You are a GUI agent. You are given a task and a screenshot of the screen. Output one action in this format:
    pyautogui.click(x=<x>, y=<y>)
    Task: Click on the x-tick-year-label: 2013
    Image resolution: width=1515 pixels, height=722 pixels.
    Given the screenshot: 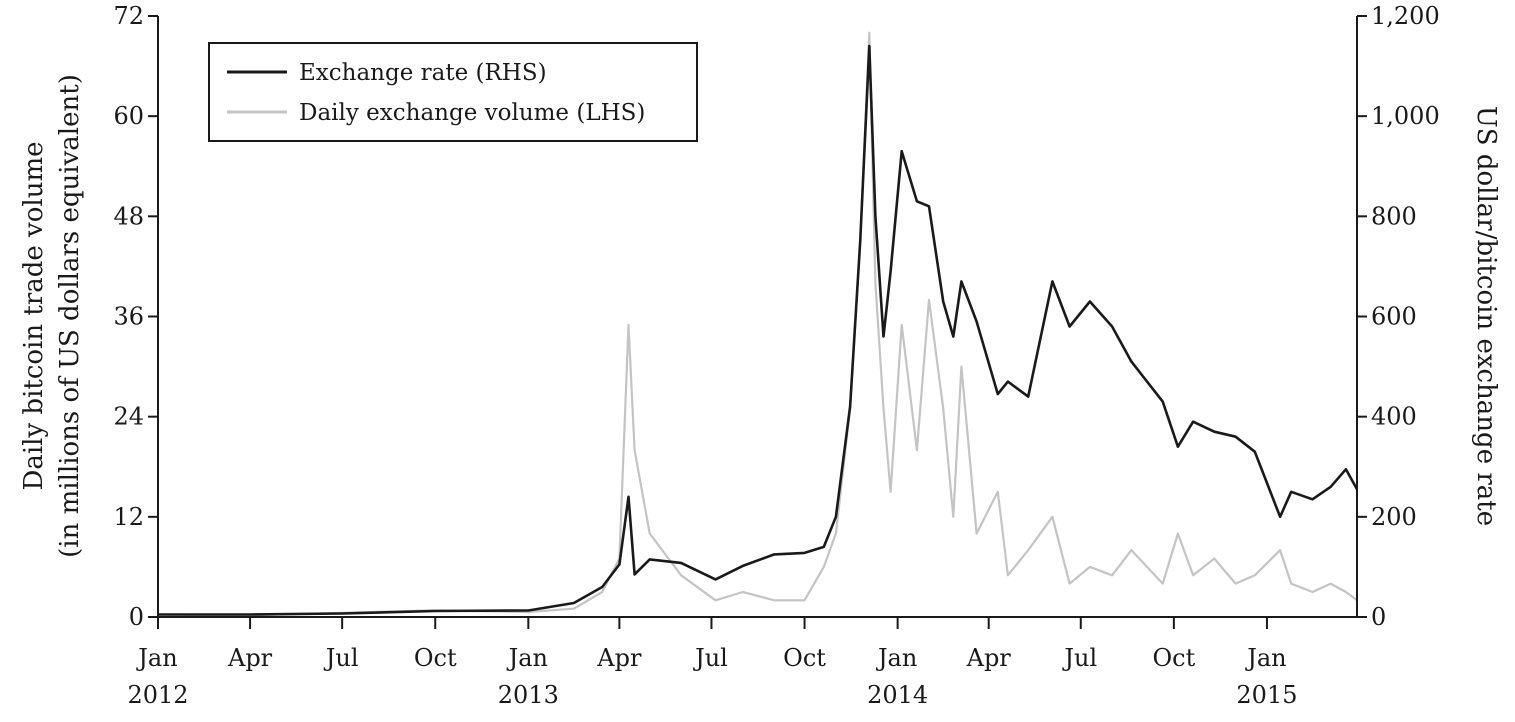 What is the action you would take?
    pyautogui.click(x=528, y=695)
    